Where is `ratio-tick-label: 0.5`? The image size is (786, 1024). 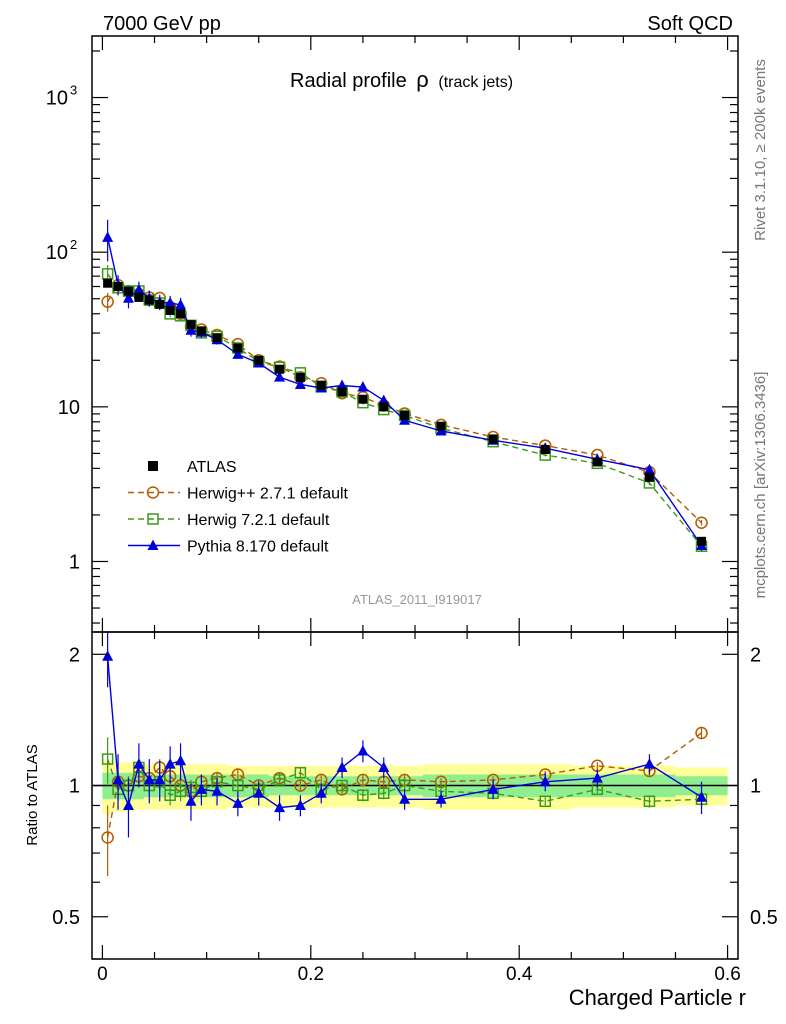 ratio-tick-label: 0.5 is located at coordinates (66, 918).